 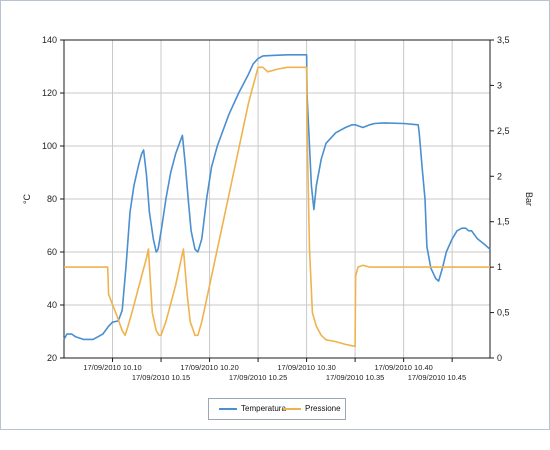 I want to click on legend-label-temperatura: Temperatura, so click(x=263, y=408).